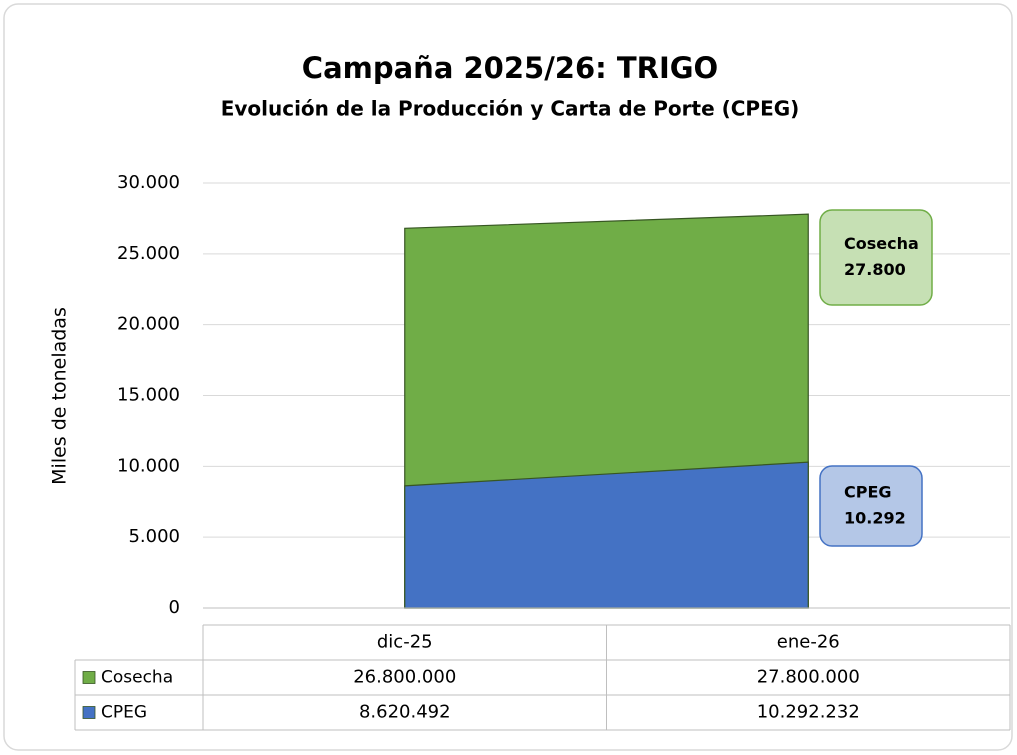  Describe the element at coordinates (148, 324) in the screenshot. I see `y-tick-label: 20.000` at that location.